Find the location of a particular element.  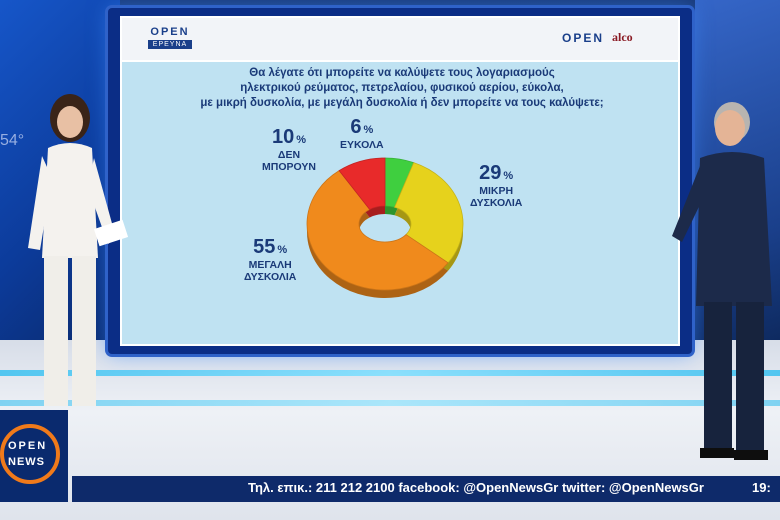

slice-label: 29% ΜΙΚΡΗ ΔΥΣΚΟΛΙΑ is located at coordinates (496, 185).